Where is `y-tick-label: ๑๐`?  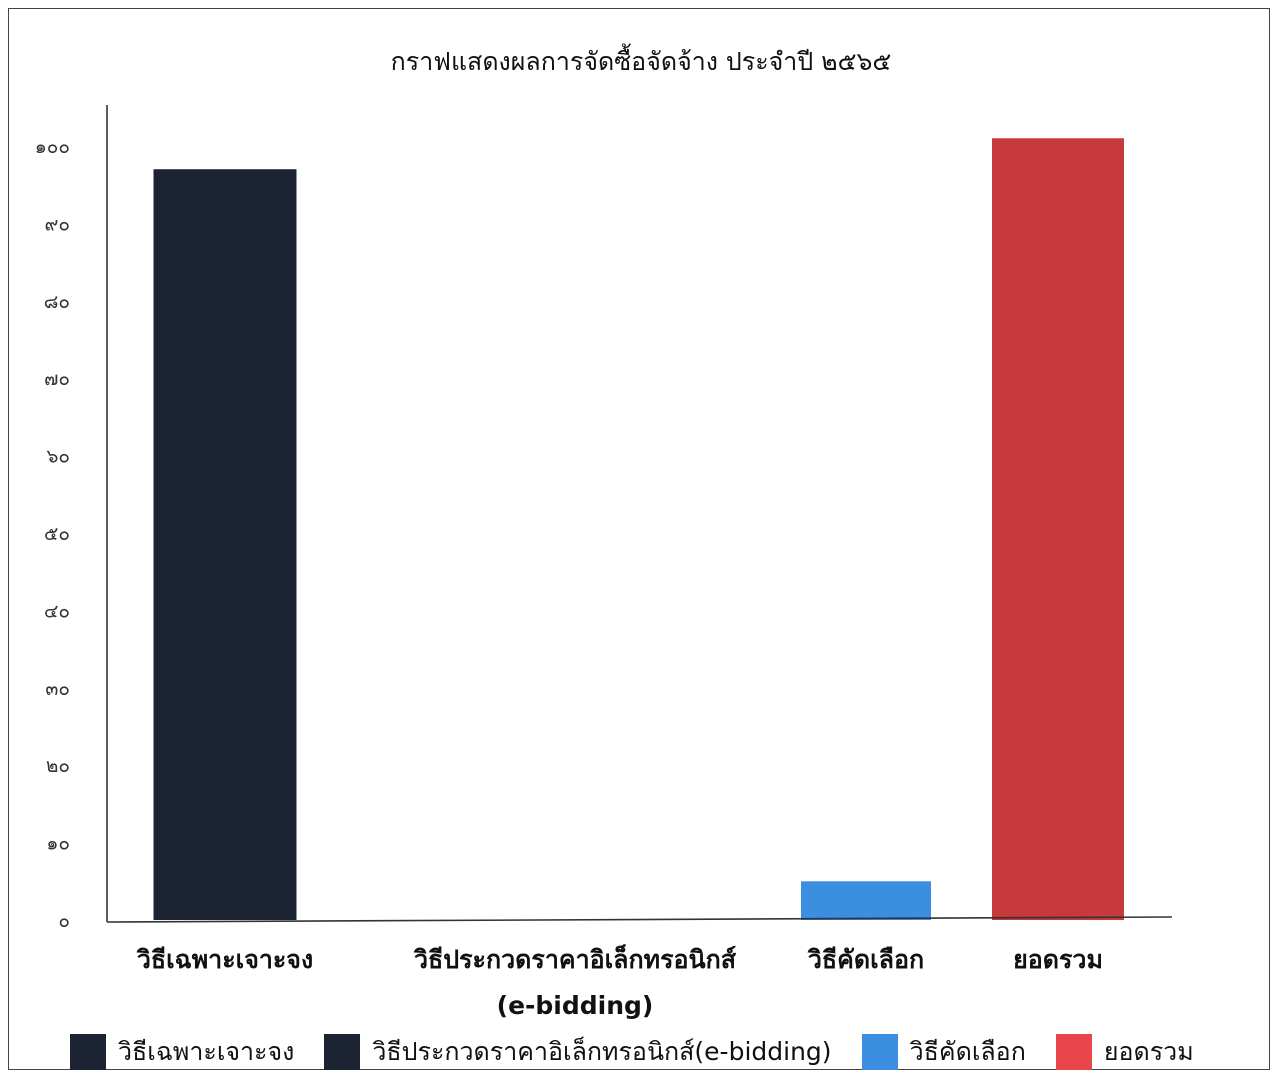
y-tick-label: ๑๐ is located at coordinates (58, 844).